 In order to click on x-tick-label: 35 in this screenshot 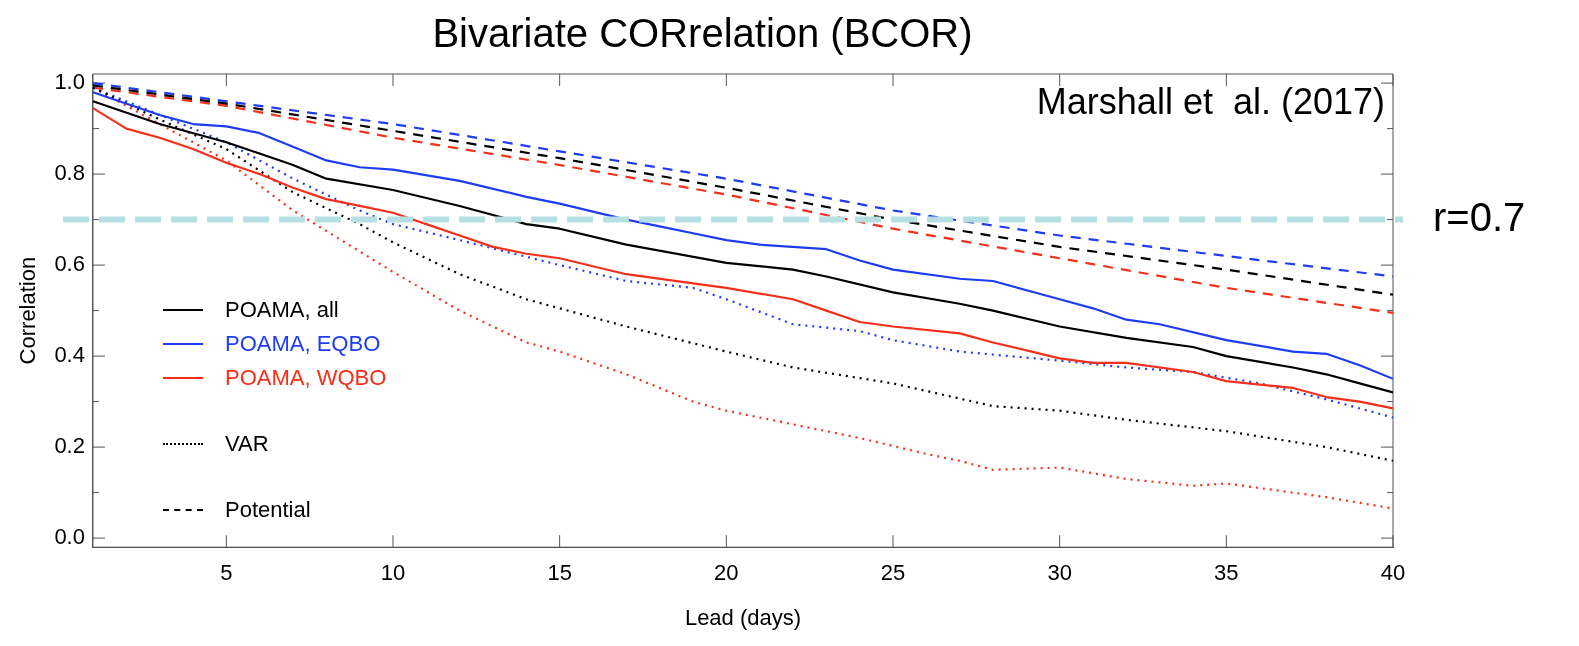, I will do `click(1226, 573)`.